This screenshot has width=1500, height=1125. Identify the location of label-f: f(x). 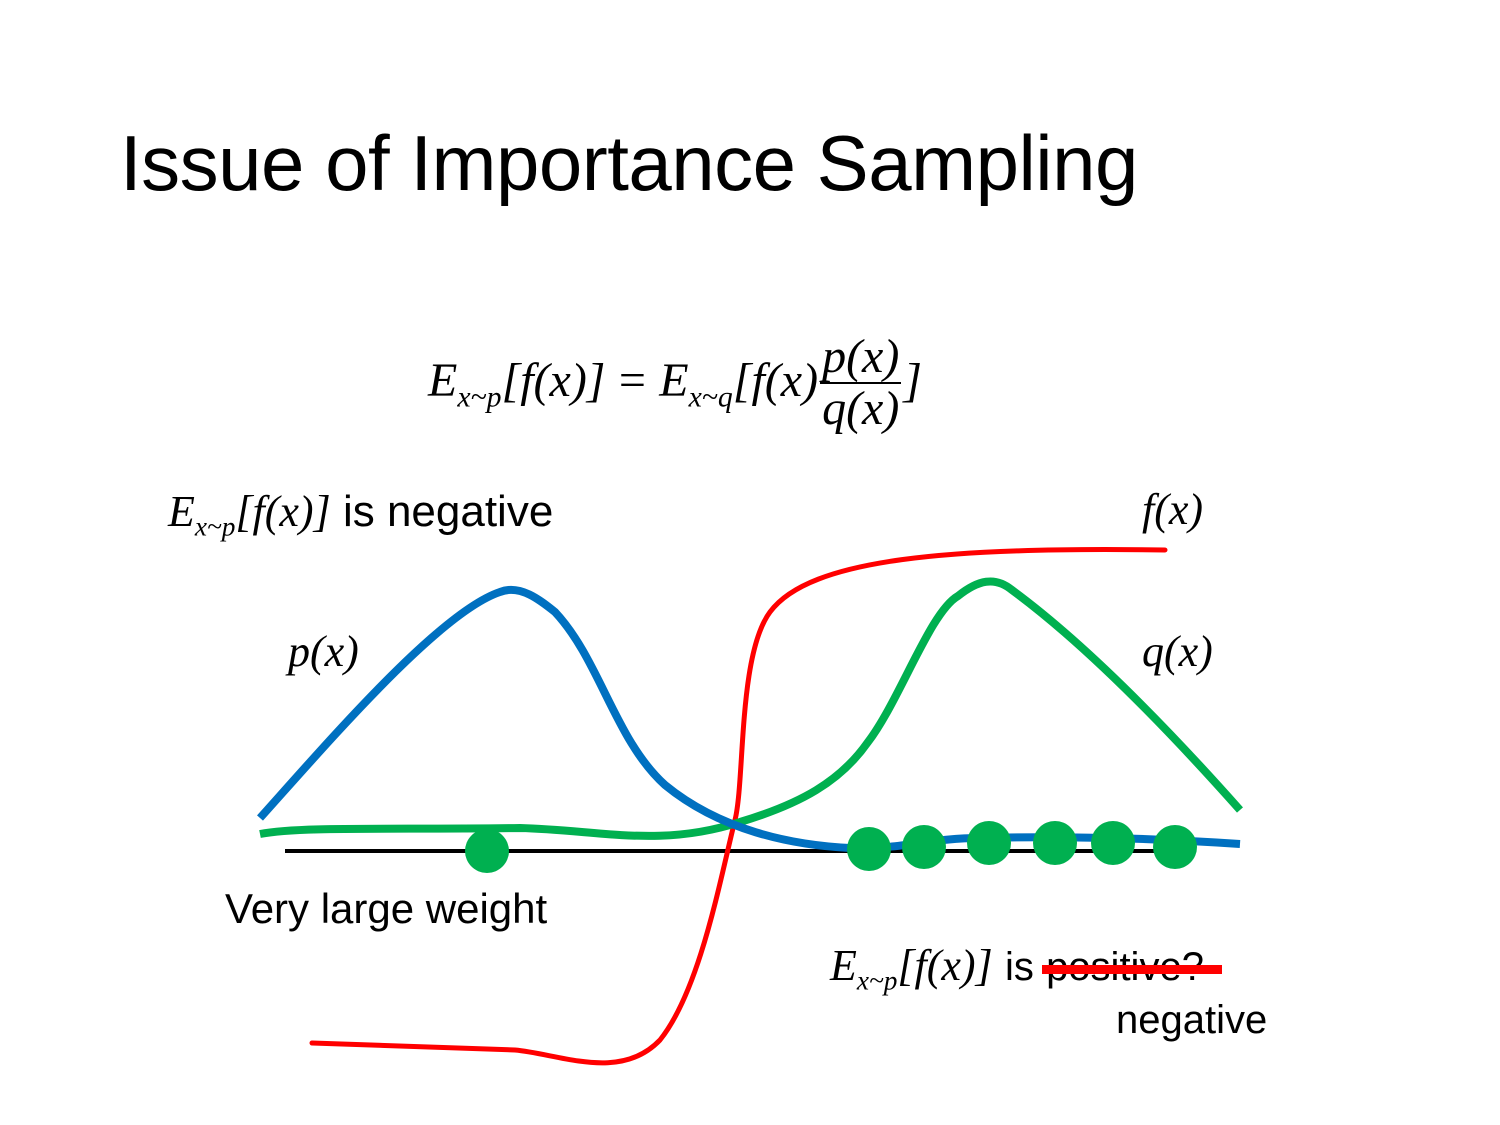
(1173, 509).